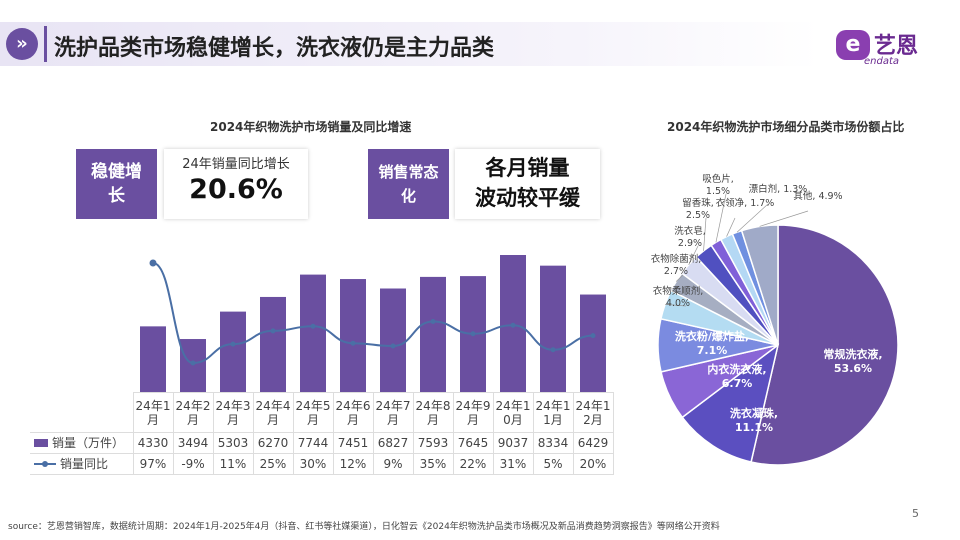 This screenshot has width=960, height=540. Describe the element at coordinates (274, 48) in the screenshot. I see `page-title: 洗护品类市场稳健增长，洗衣液仍是主力品类` at that location.